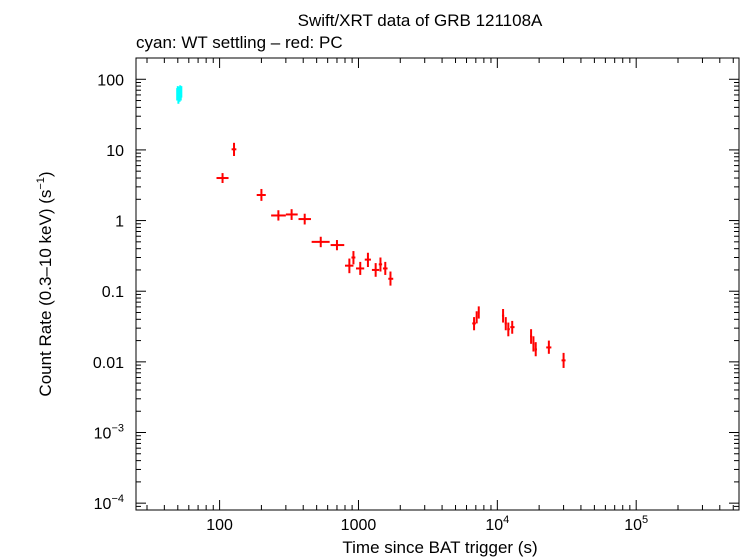 The width and height of the screenshot is (746, 558). Describe the element at coordinates (119, 222) in the screenshot. I see `y-tick-label: 1` at that location.